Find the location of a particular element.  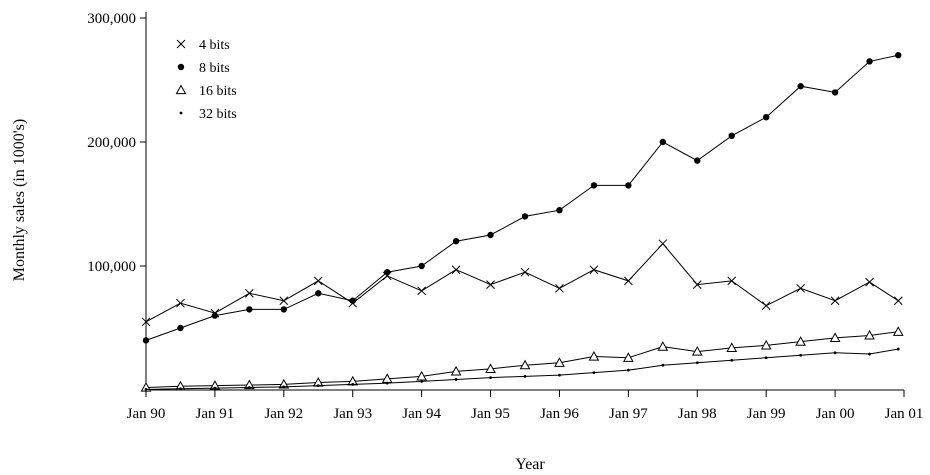

legend-item: 8 bits is located at coordinates (203, 68).